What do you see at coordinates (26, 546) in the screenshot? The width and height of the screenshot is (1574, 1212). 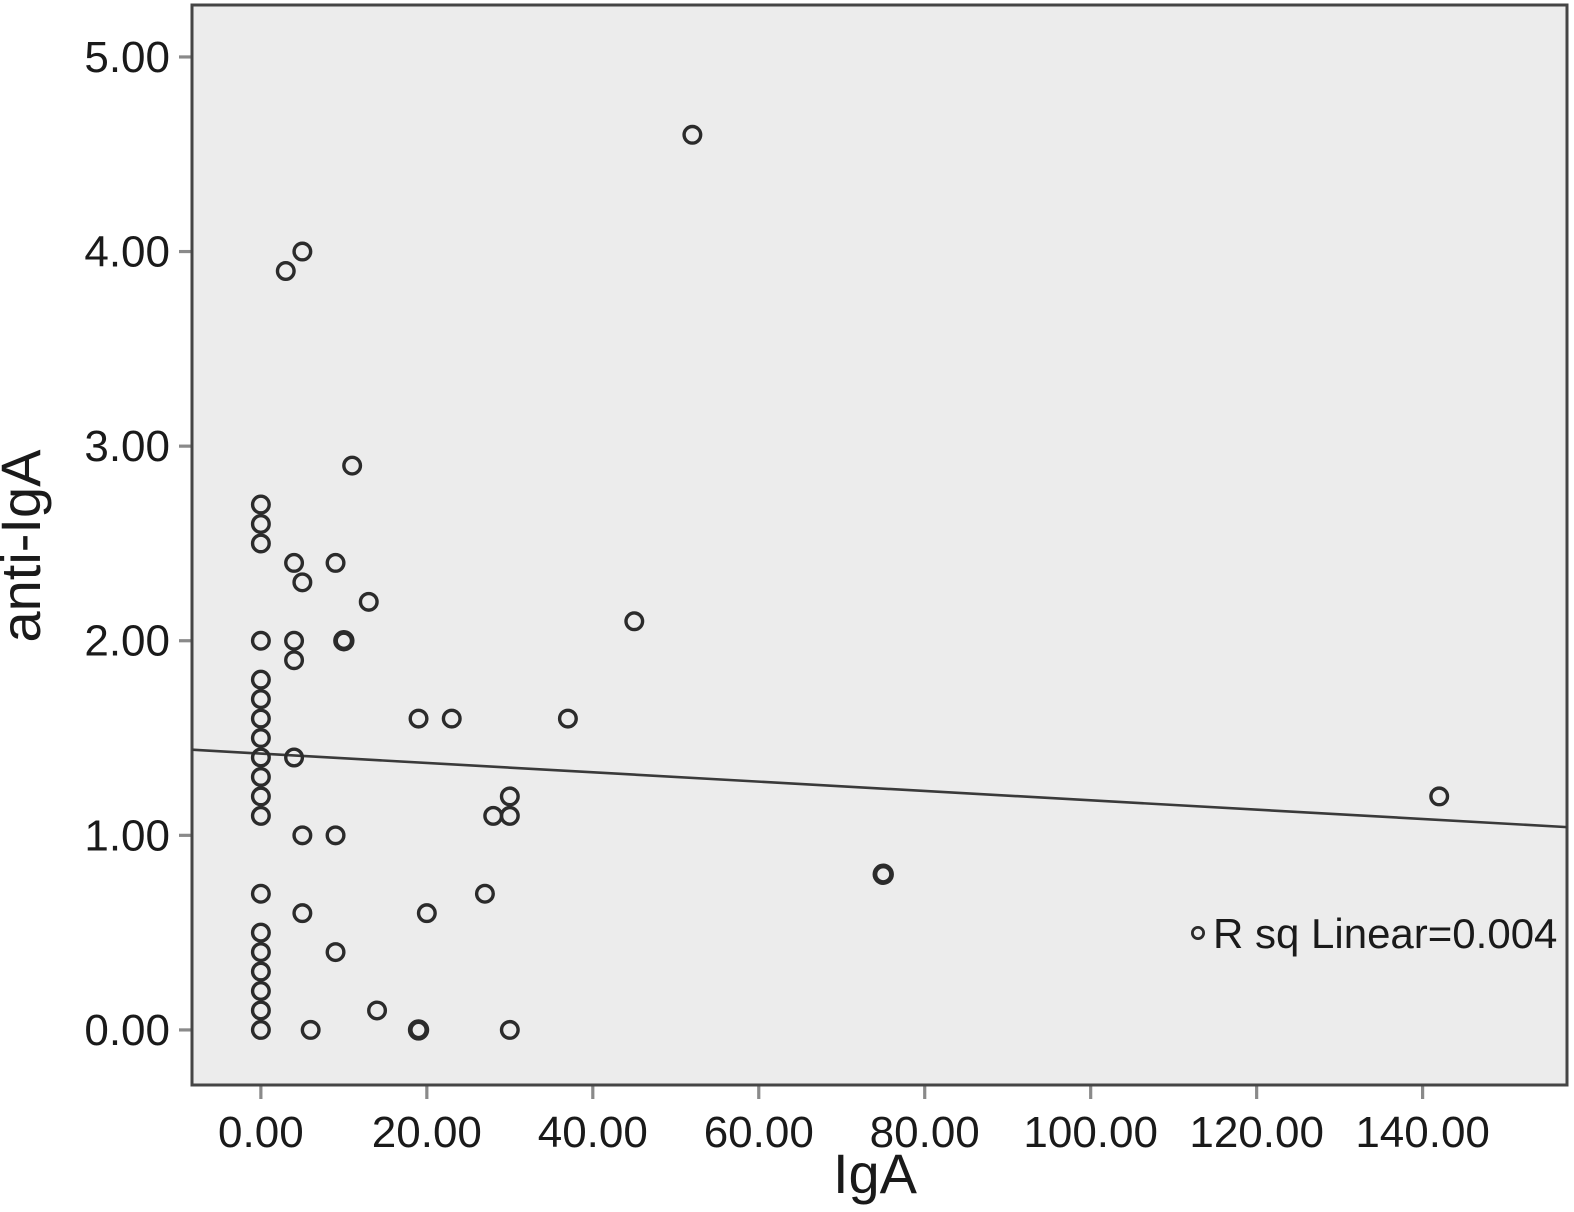 I see `y-axis-label: anti-IgA` at bounding box center [26, 546].